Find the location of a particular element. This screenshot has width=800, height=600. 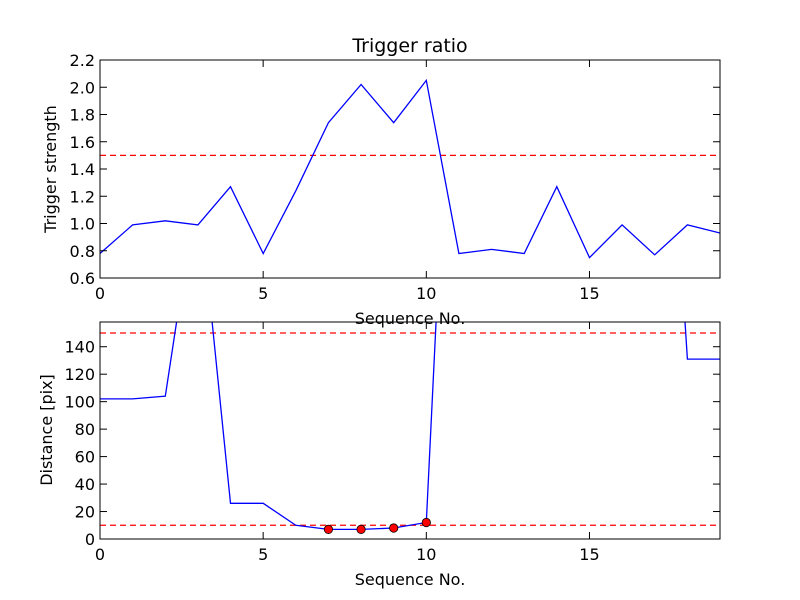

y-tick-label: 2.2 is located at coordinates (82, 60).